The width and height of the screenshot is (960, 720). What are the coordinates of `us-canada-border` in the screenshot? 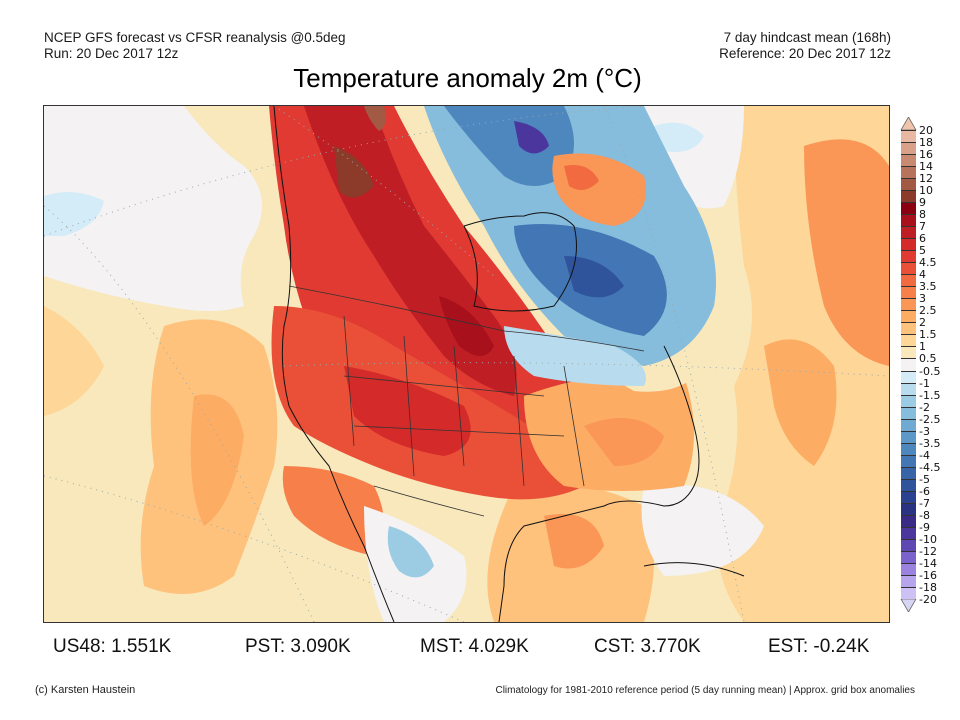 It's located at (396, 308).